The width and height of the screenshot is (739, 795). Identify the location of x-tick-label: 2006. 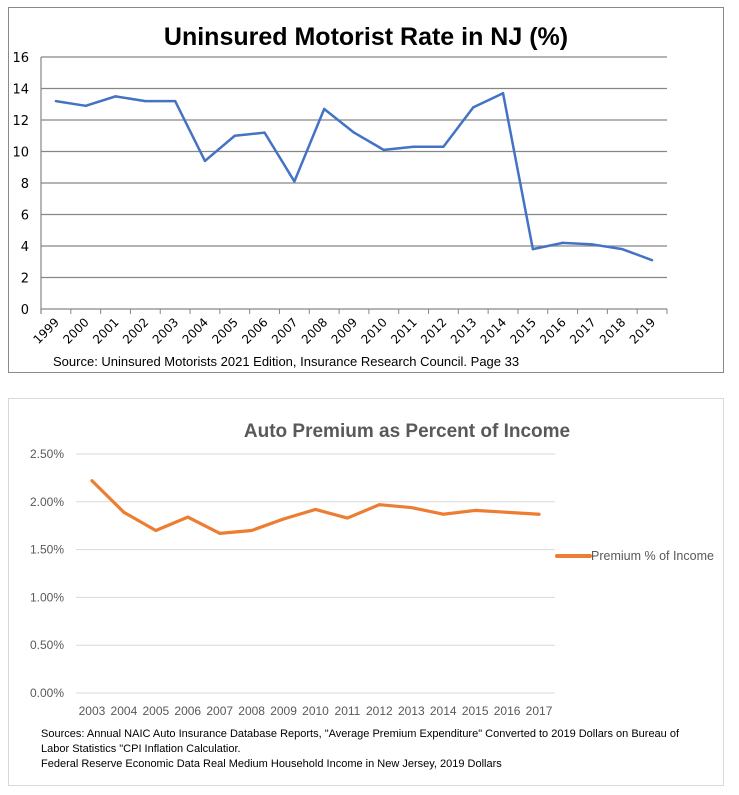
(187, 711).